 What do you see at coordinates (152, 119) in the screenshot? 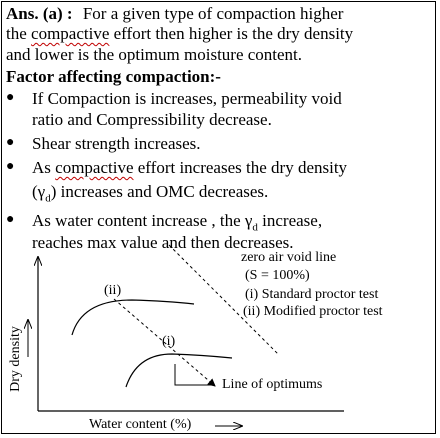
I see `factor-item-1-line-2: ratio and Compressibility decrease.` at bounding box center [152, 119].